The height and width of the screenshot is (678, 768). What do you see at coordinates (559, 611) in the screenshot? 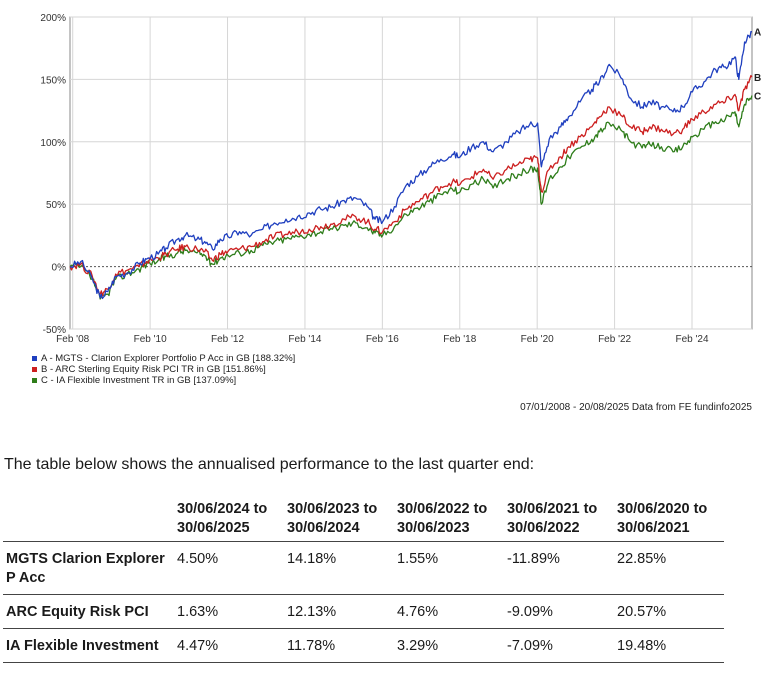
I see `table-cell: -9.09%` at bounding box center [559, 611].